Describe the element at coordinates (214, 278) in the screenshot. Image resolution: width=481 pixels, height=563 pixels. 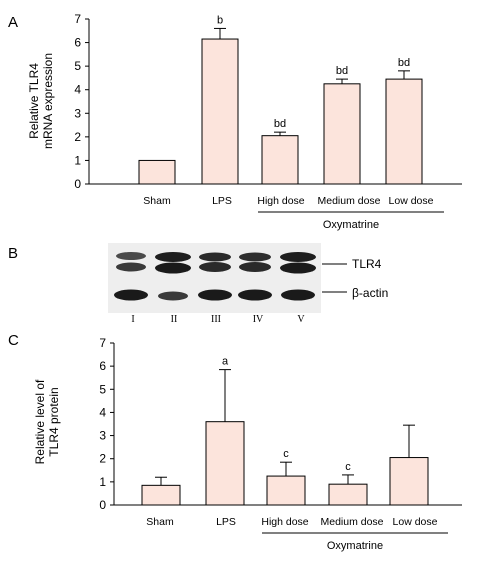
I see `western-blot-image` at that location.